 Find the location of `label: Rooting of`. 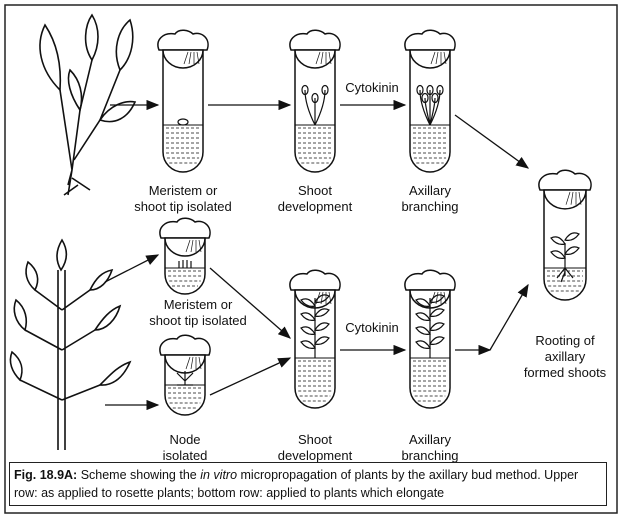

label: Rooting of is located at coordinates (565, 340).